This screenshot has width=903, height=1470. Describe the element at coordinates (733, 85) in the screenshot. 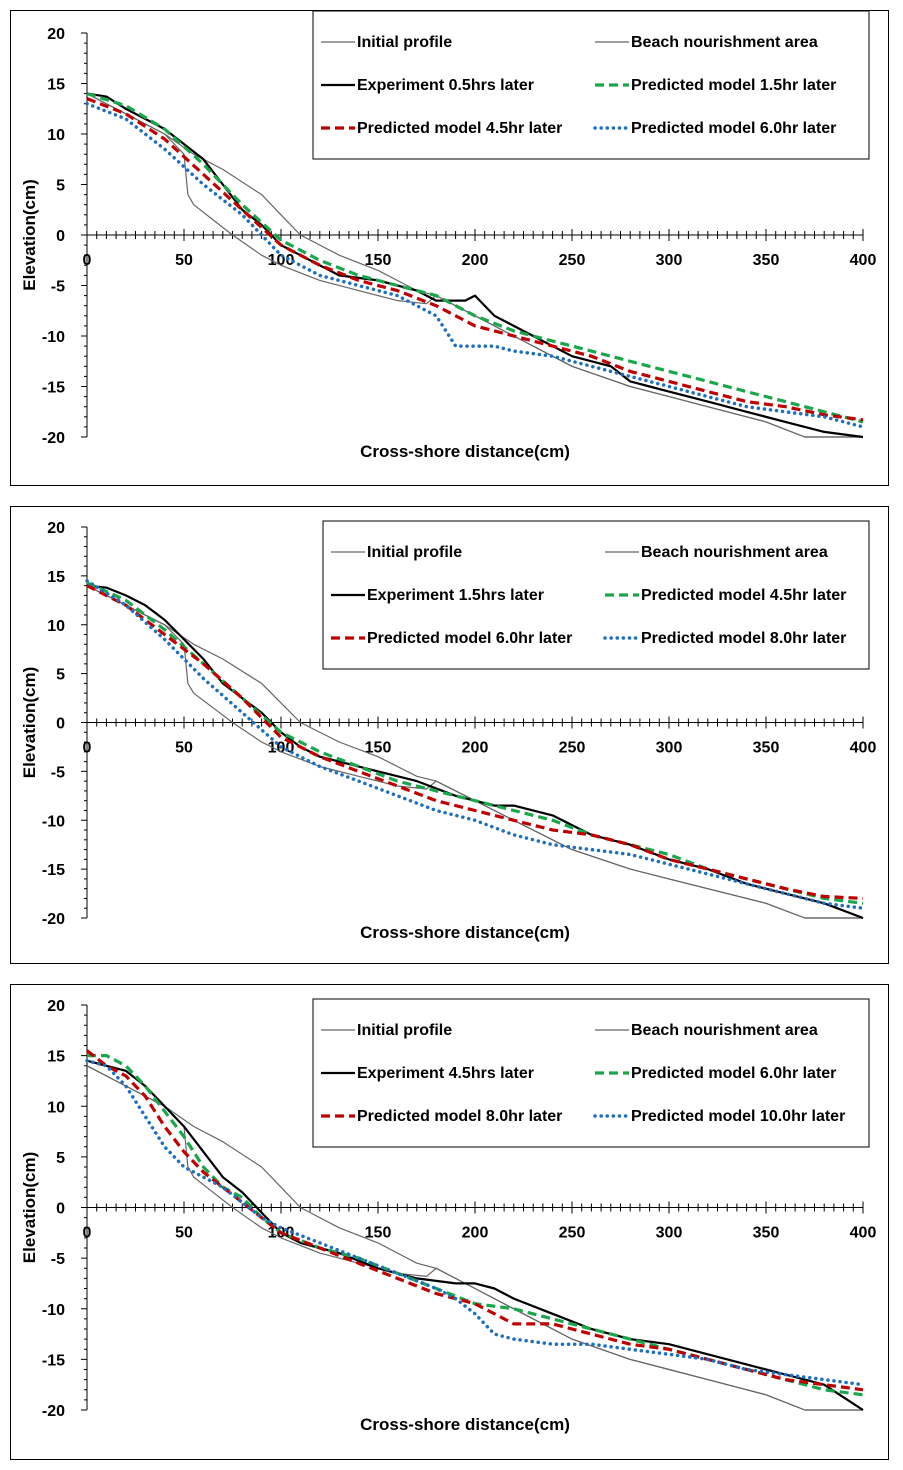

I see `legend-label-predicted-model-1-5hr-later: Predicted model 1.5hr later` at that location.